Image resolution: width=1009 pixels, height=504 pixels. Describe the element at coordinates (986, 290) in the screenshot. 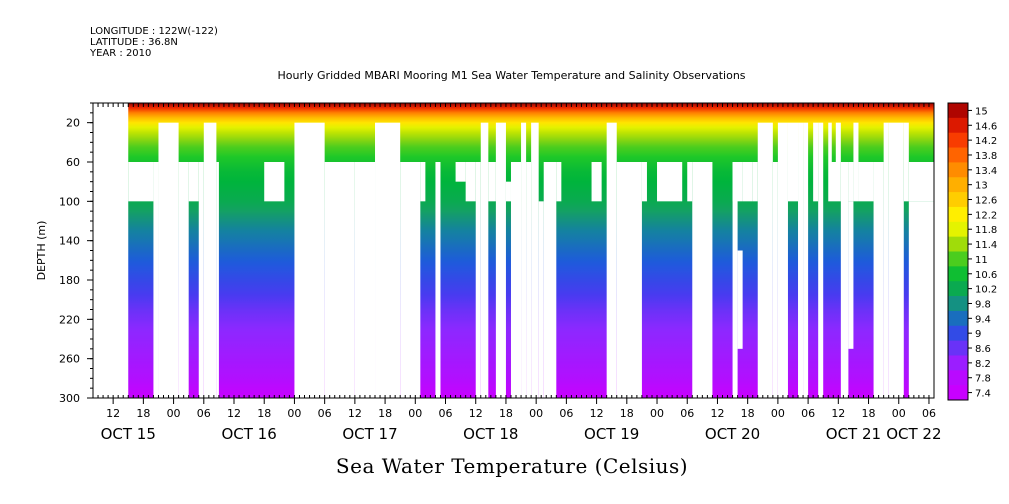

I see `colorbar-label: 10.2` at that location.